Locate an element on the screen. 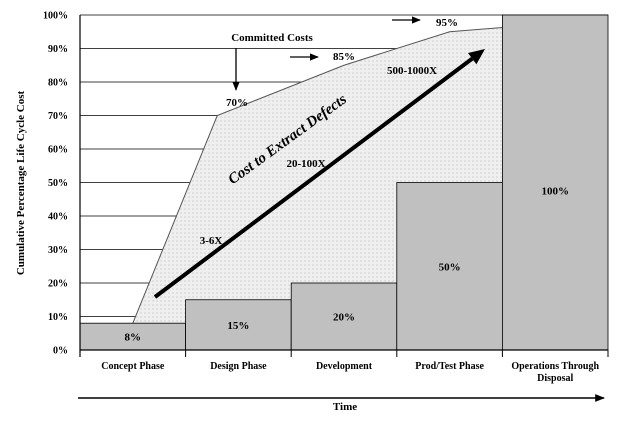  y-tick-label: 40% is located at coordinates (58, 217).